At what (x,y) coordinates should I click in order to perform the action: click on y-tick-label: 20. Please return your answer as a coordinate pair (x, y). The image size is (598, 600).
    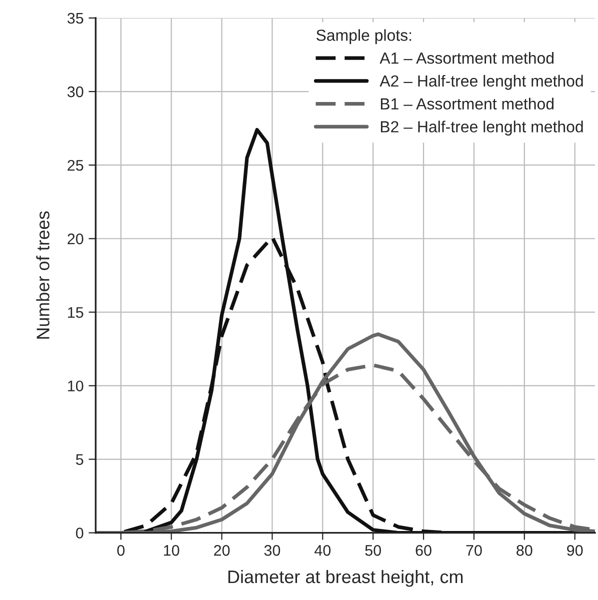
    Looking at the image, I should click on (76, 238).